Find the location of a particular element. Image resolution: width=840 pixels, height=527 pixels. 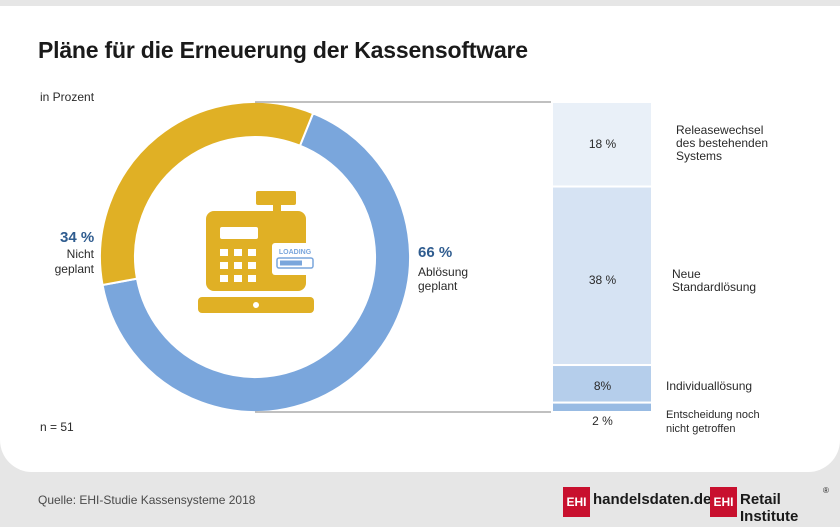

not-planned-label-line2: geplant is located at coordinates (74, 269).